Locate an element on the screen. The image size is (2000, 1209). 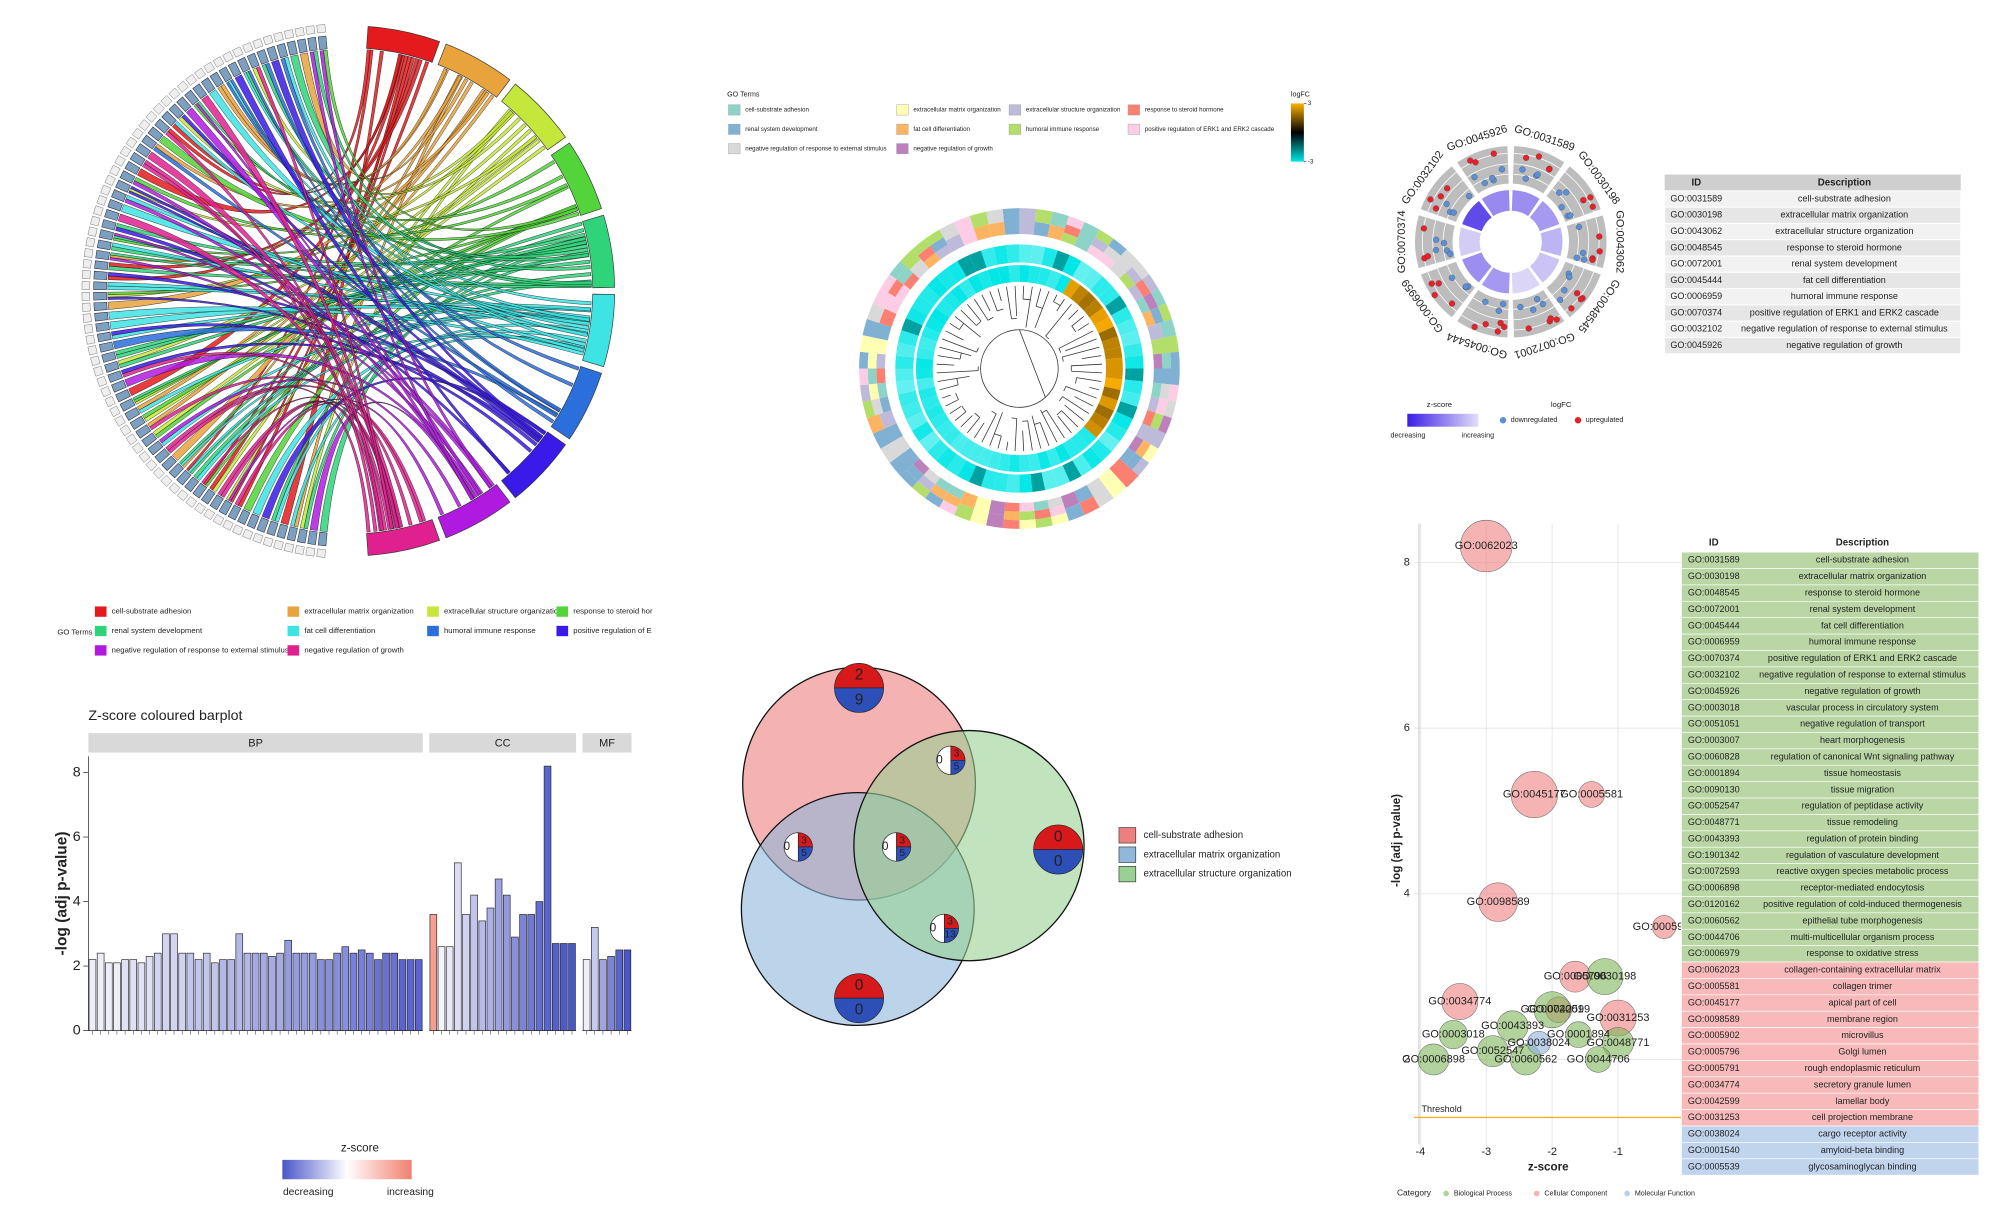
bubble-label: GO:0030198 is located at coordinates (1604, 977).